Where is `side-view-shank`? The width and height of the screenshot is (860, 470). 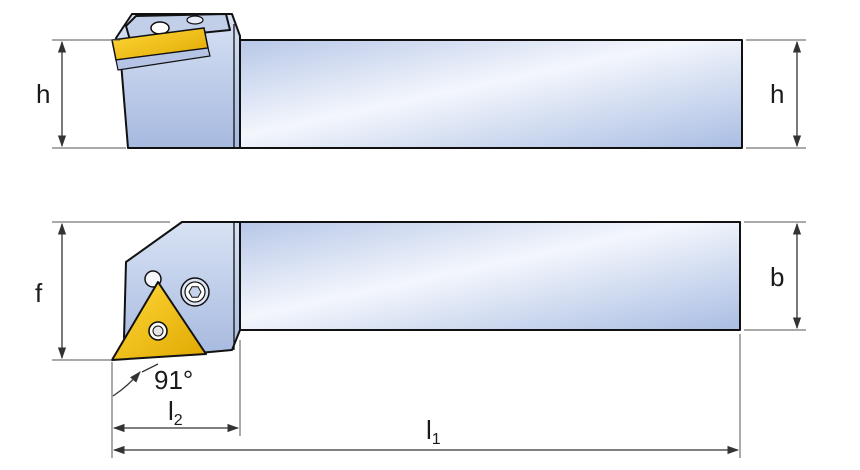 side-view-shank is located at coordinates (490, 94).